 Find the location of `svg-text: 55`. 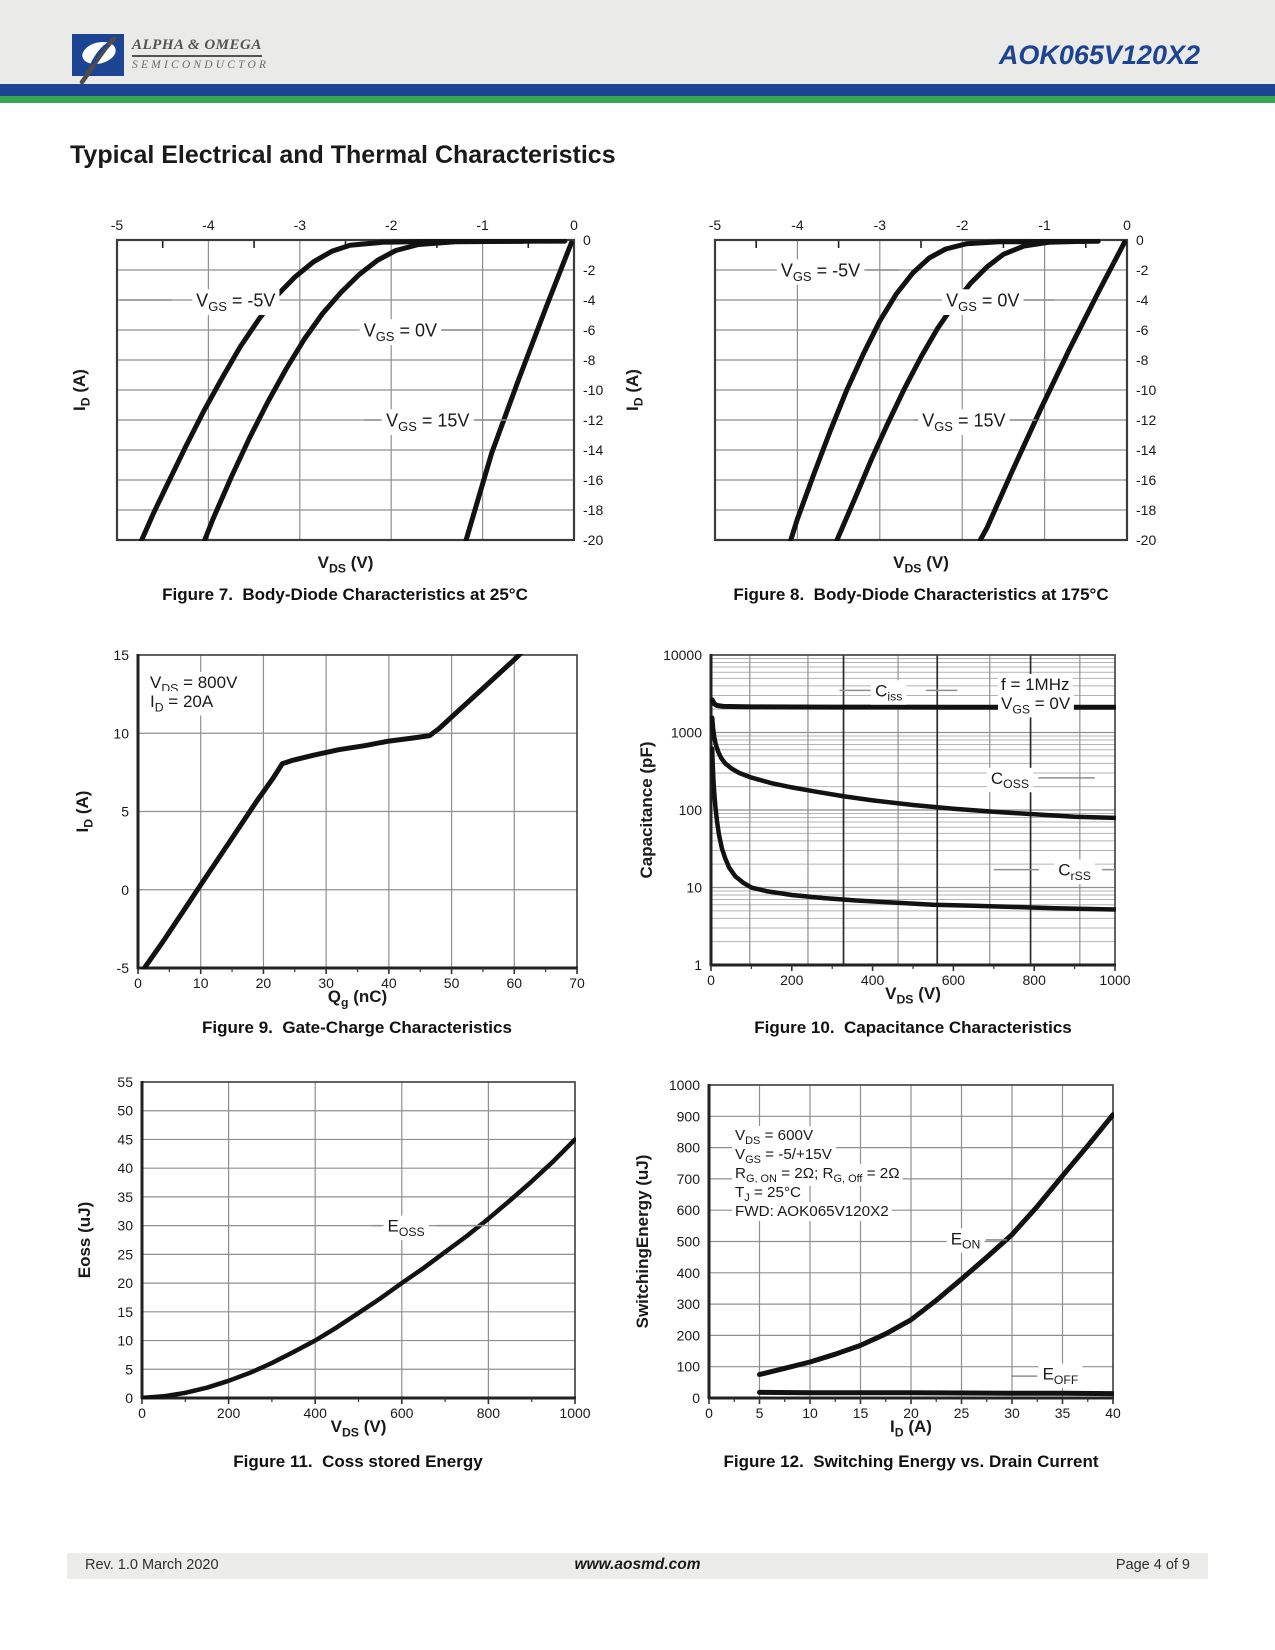

svg-text: 55 is located at coordinates (125, 1082).